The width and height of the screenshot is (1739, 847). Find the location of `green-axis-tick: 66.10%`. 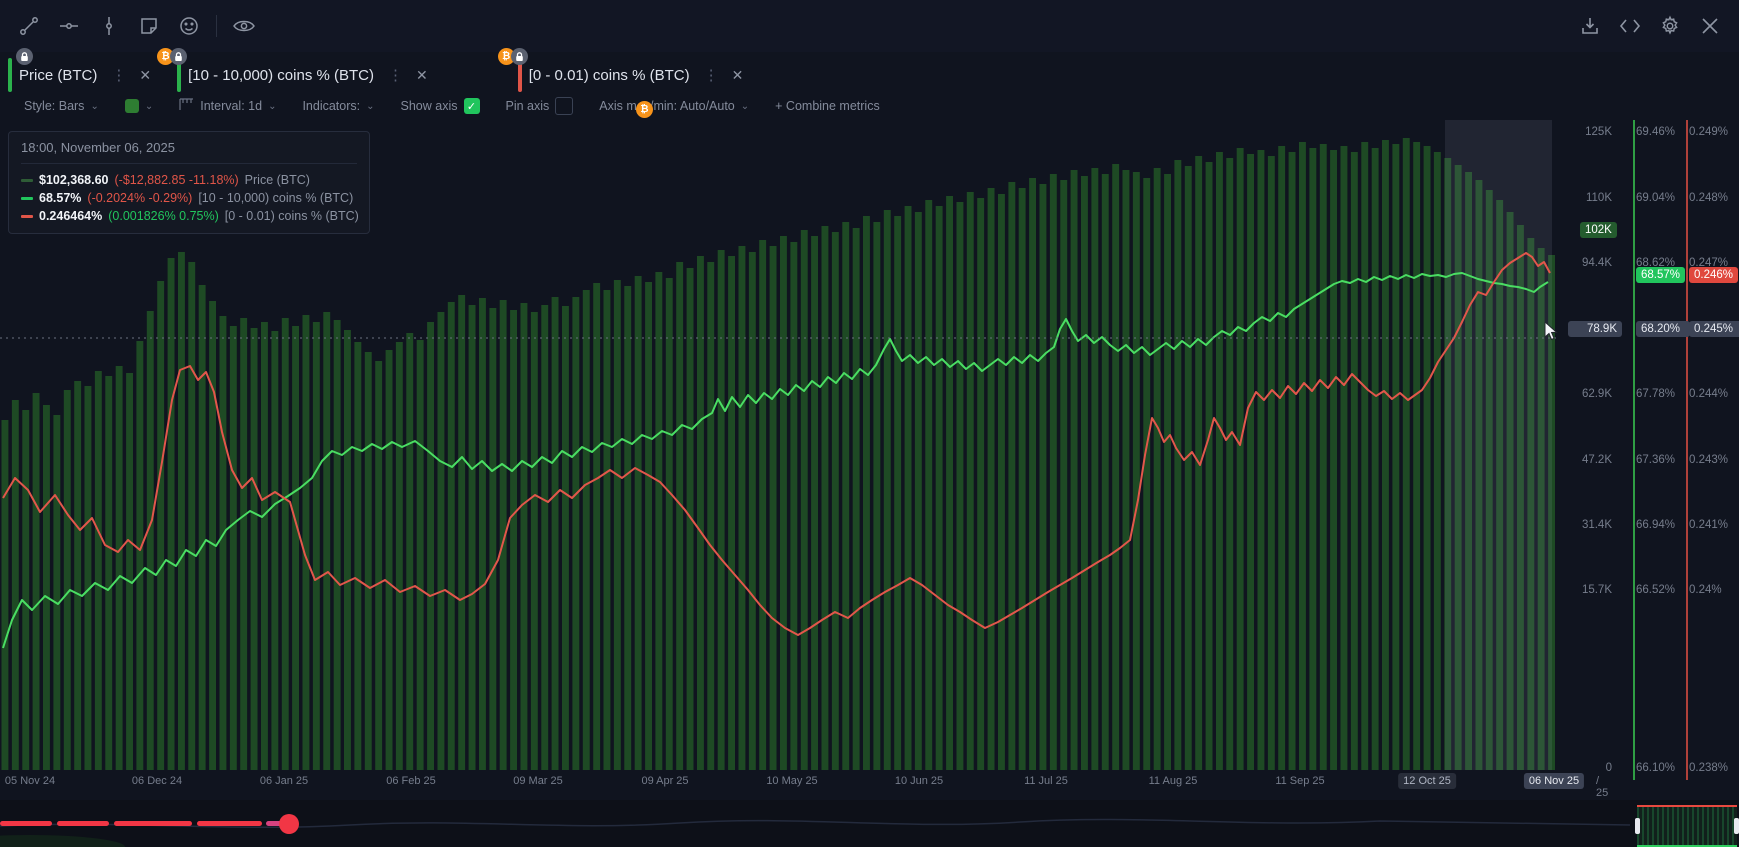

green-axis-tick: 66.10% is located at coordinates (1656, 768).